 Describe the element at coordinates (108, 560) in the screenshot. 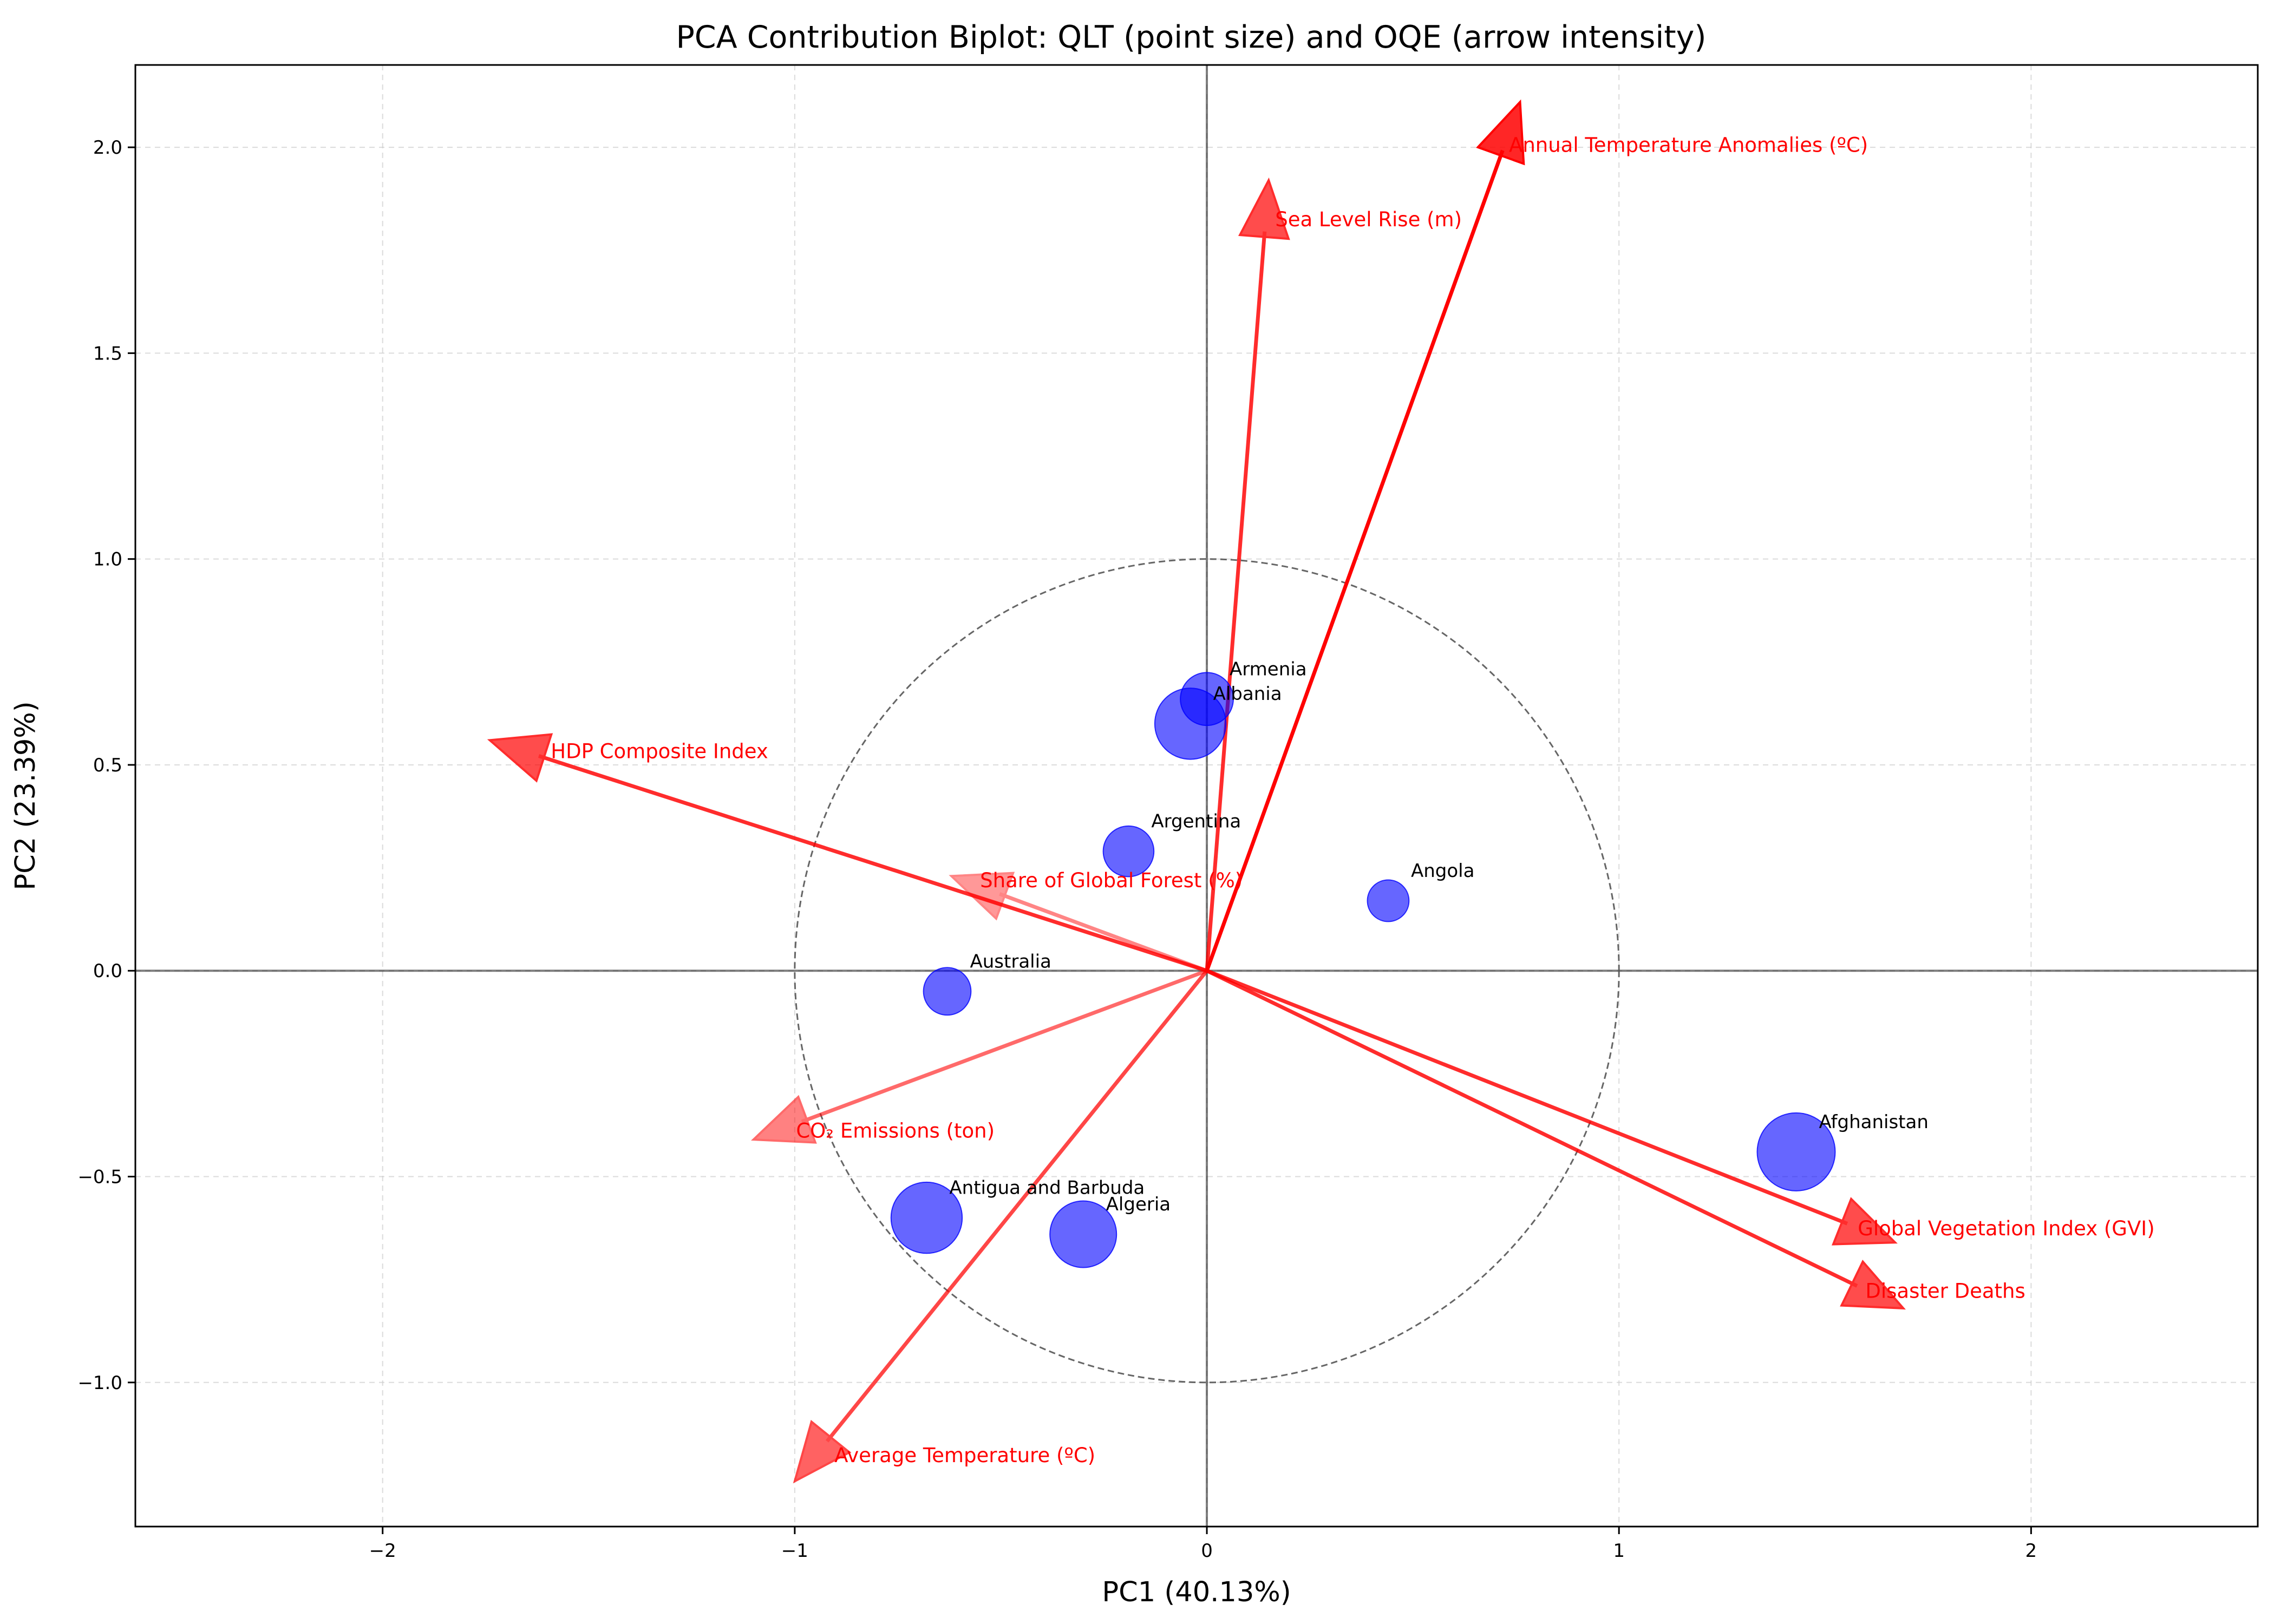

I see `y-tick-label: 1.0` at that location.